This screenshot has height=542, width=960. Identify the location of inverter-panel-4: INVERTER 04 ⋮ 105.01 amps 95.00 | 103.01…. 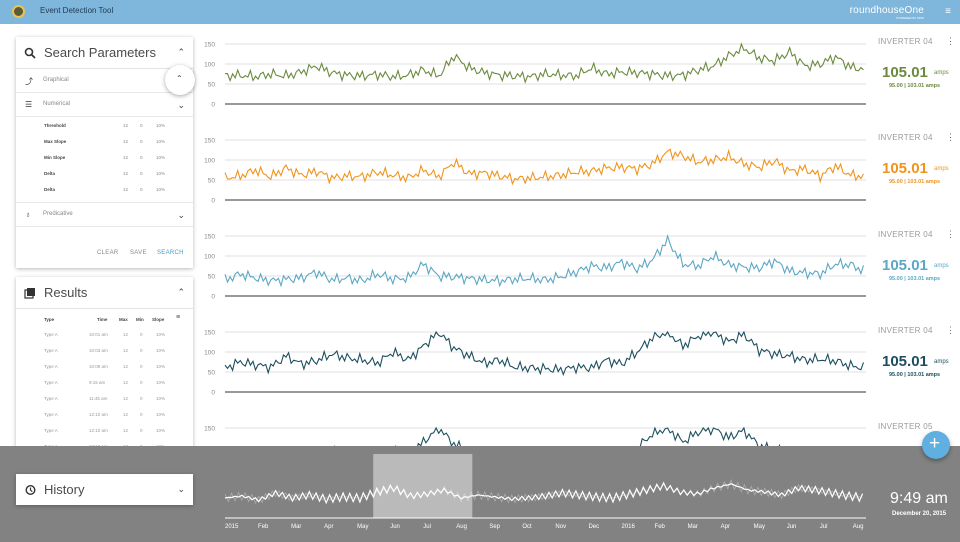
(914, 367).